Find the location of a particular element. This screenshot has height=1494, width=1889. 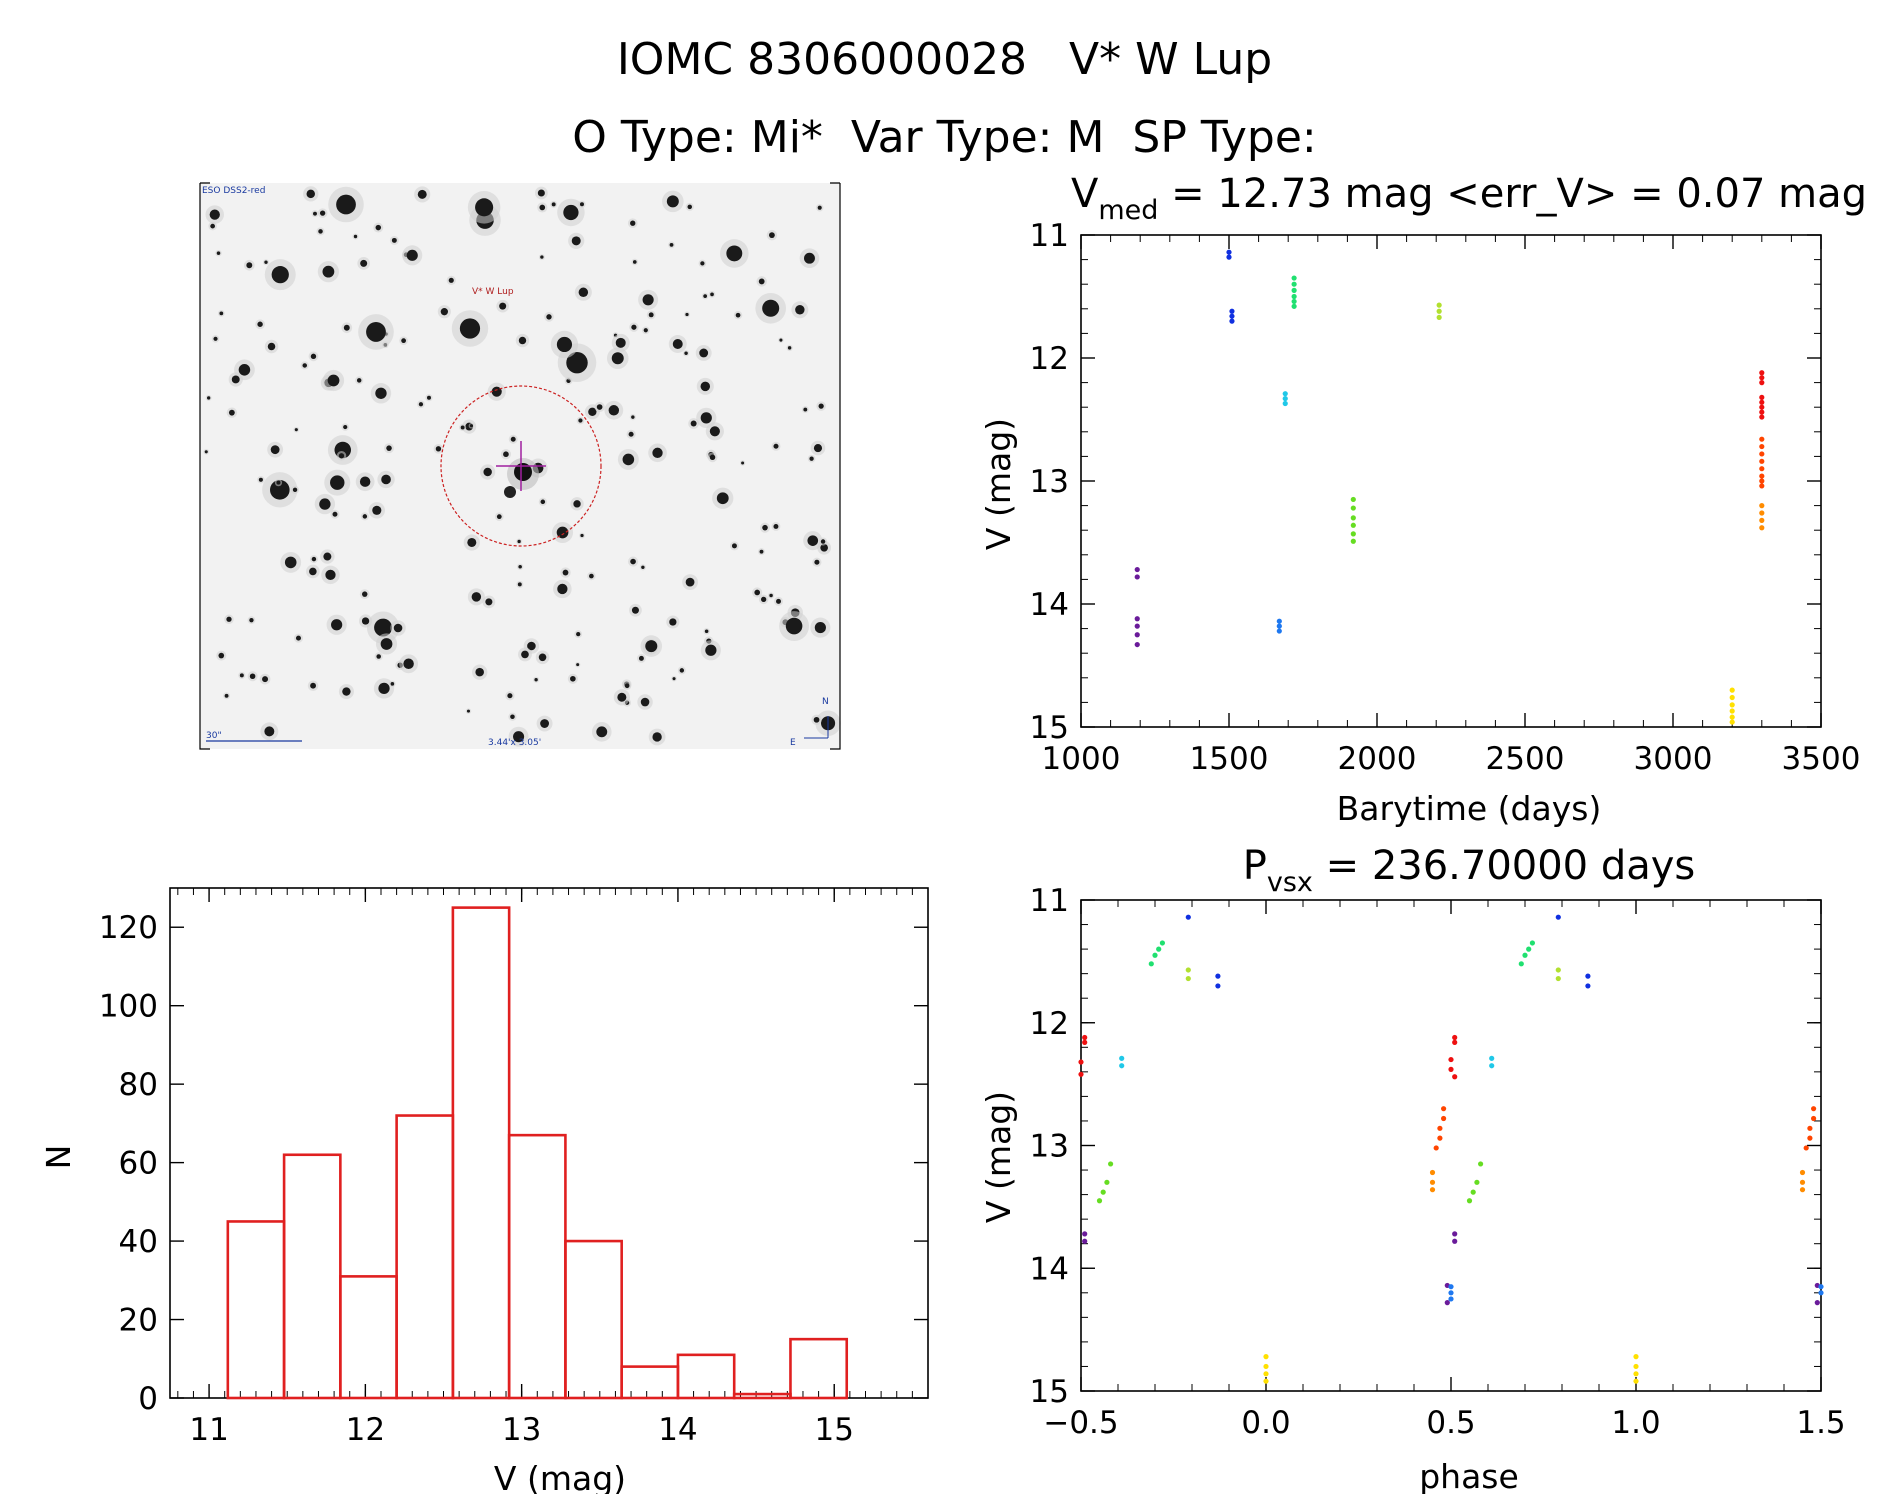

y-tick-label: 100 is located at coordinates (128, 1007).